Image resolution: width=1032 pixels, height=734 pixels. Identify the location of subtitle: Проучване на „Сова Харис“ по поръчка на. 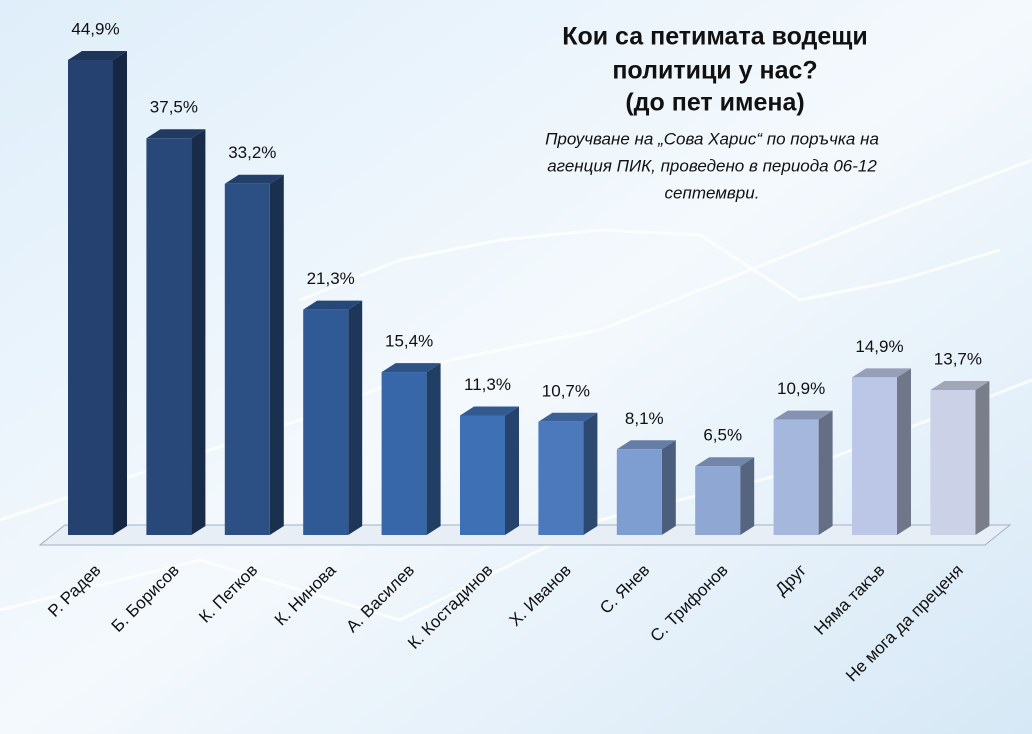
(712, 138).